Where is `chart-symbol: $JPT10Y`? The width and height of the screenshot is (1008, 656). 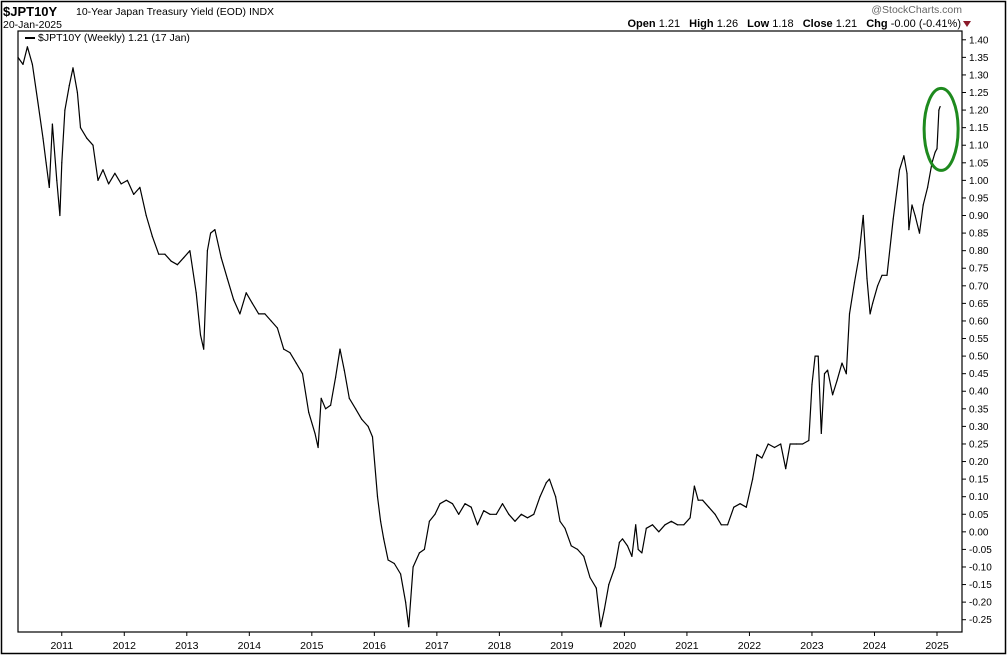 chart-symbol: $JPT10Y is located at coordinates (30, 11).